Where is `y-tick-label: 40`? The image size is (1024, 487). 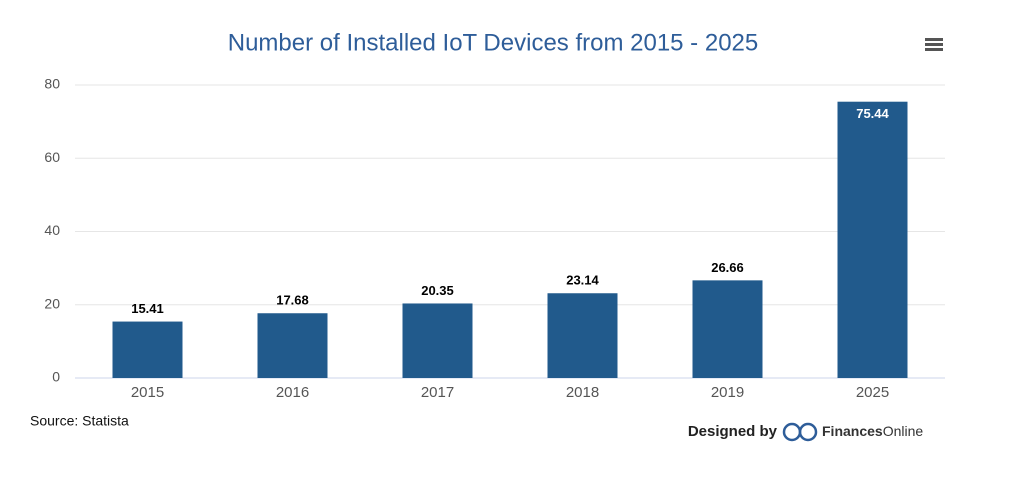 y-tick-label: 40 is located at coordinates (52, 230).